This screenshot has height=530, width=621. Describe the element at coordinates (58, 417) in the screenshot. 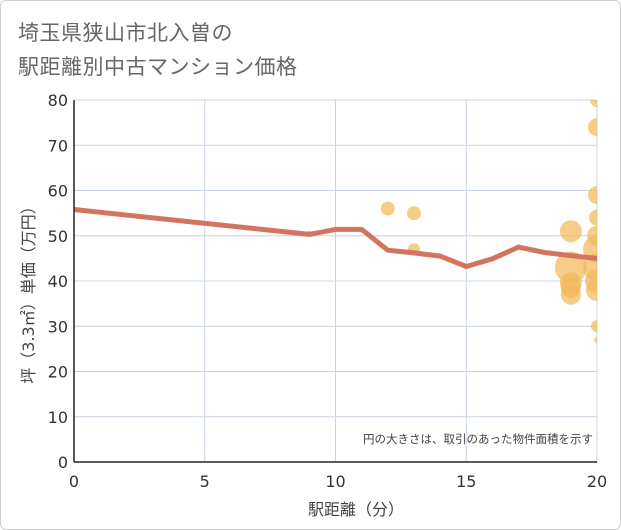

I see `y-tick-label-10: 10` at that location.